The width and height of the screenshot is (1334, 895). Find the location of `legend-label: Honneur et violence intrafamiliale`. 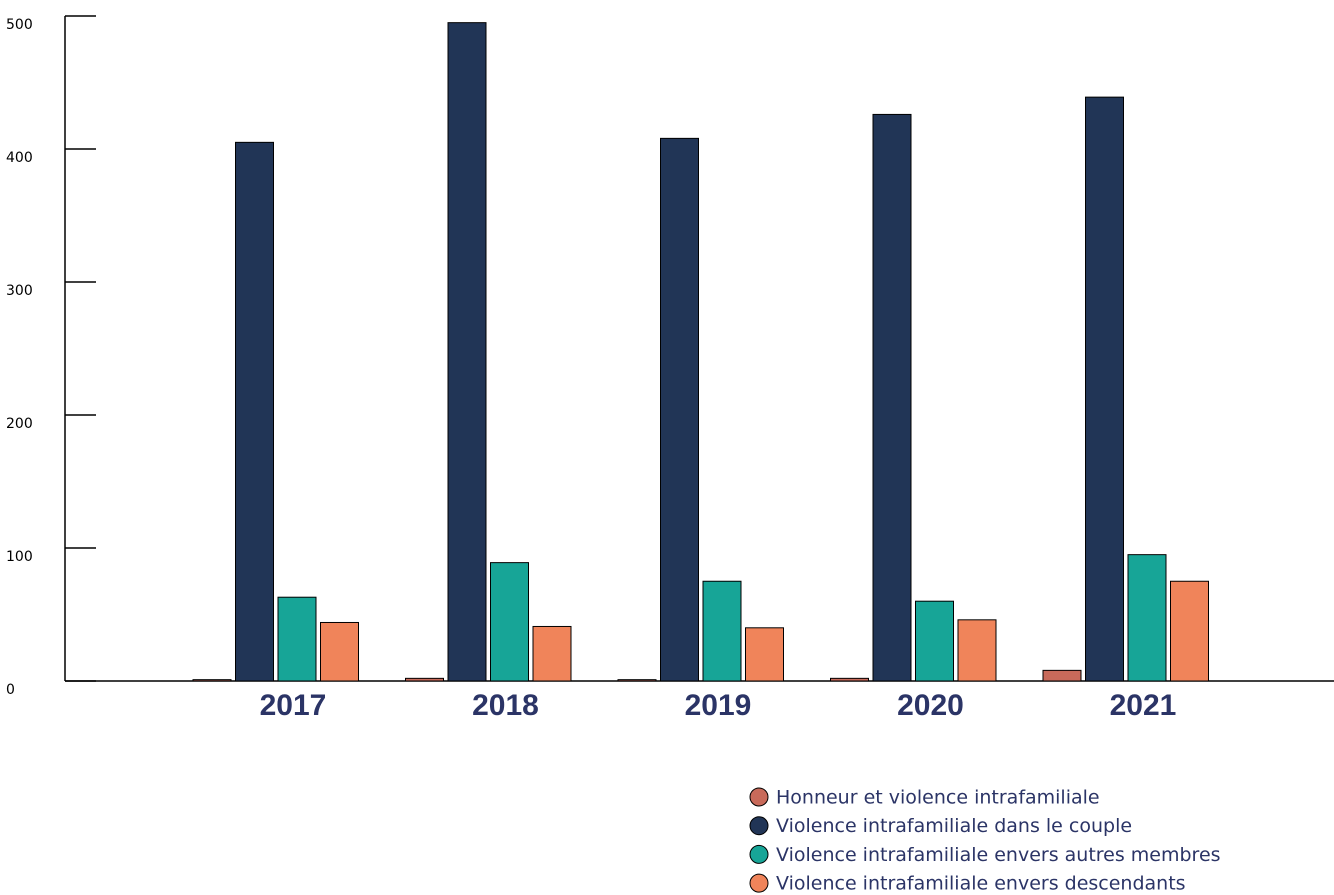

legend-label: Honneur et violence intrafamiliale is located at coordinates (938, 798).